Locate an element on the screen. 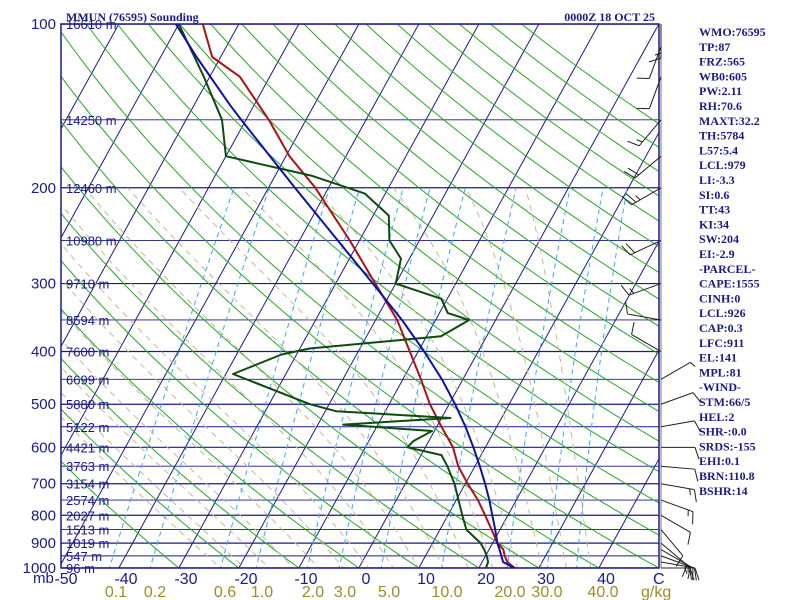 The height and width of the screenshot is (600, 800). temperature-tick-label: 20 is located at coordinates (486, 579).